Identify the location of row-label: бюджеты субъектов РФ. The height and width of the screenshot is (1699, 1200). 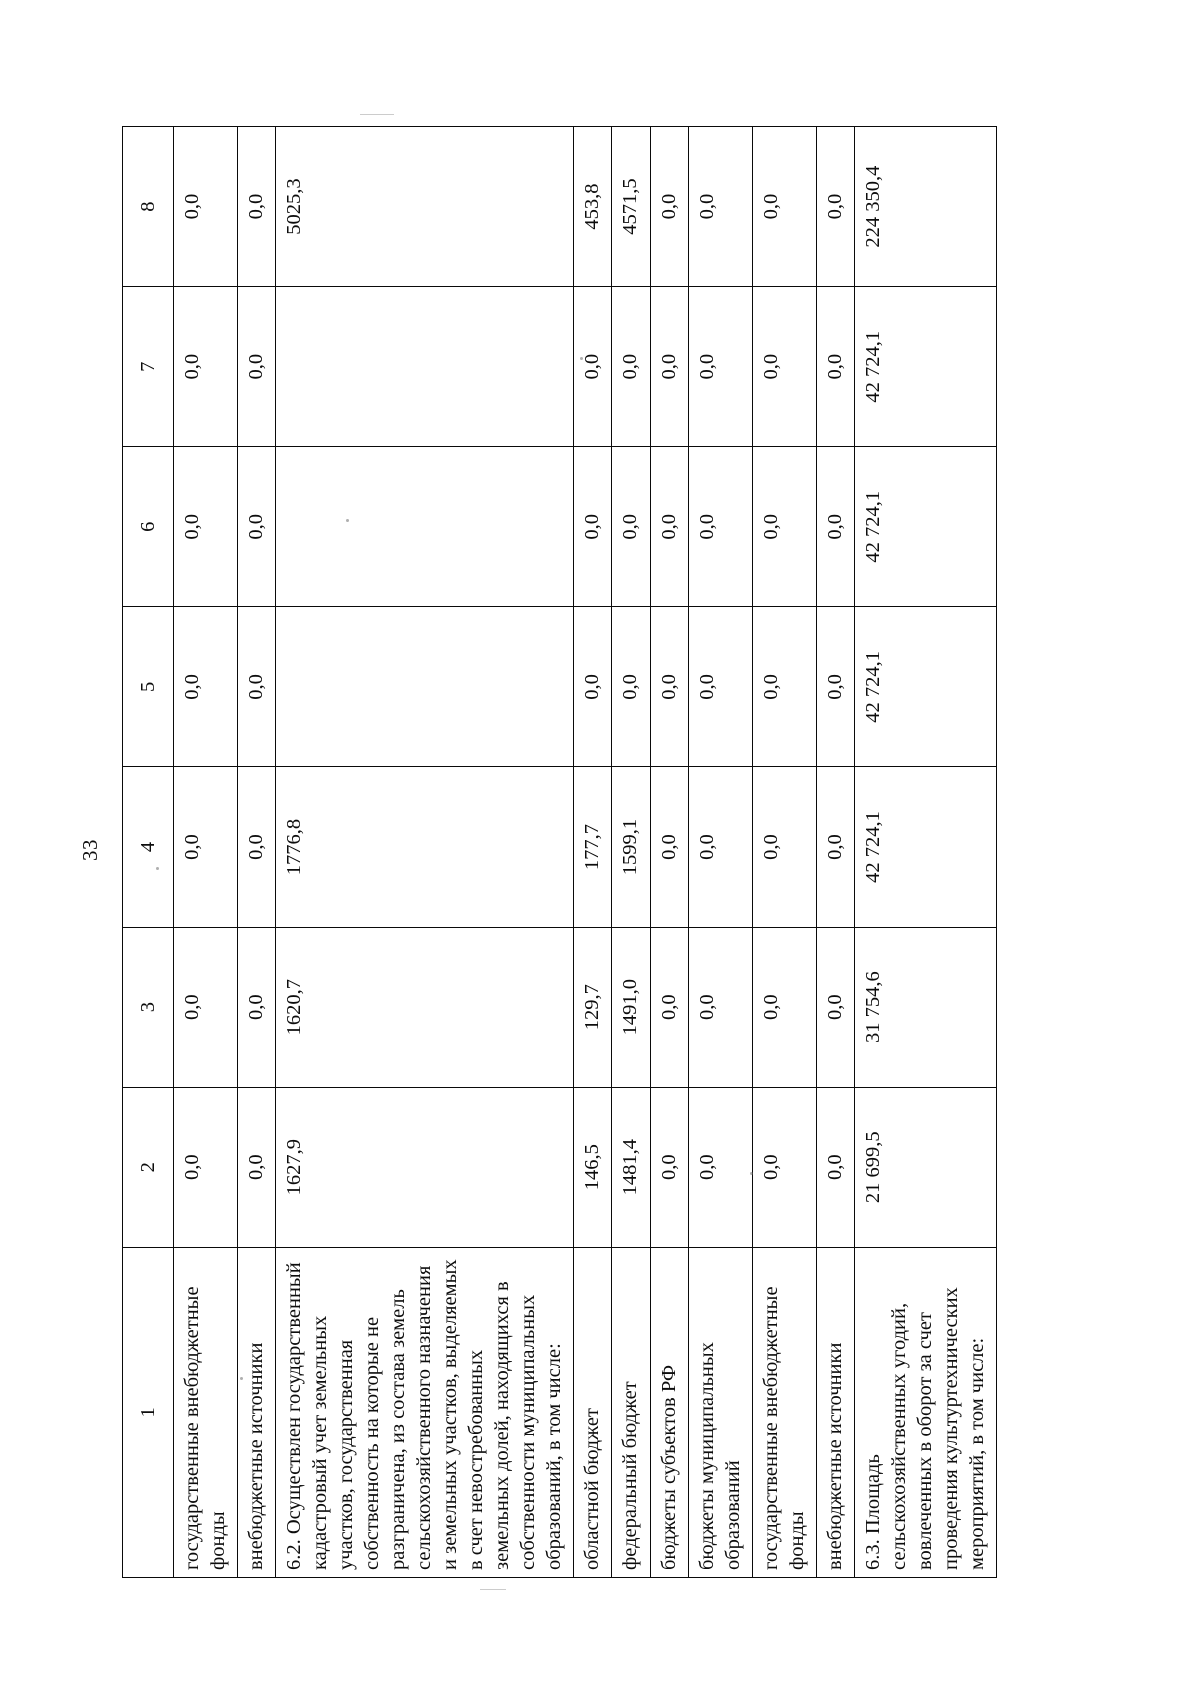
(669, 1411).